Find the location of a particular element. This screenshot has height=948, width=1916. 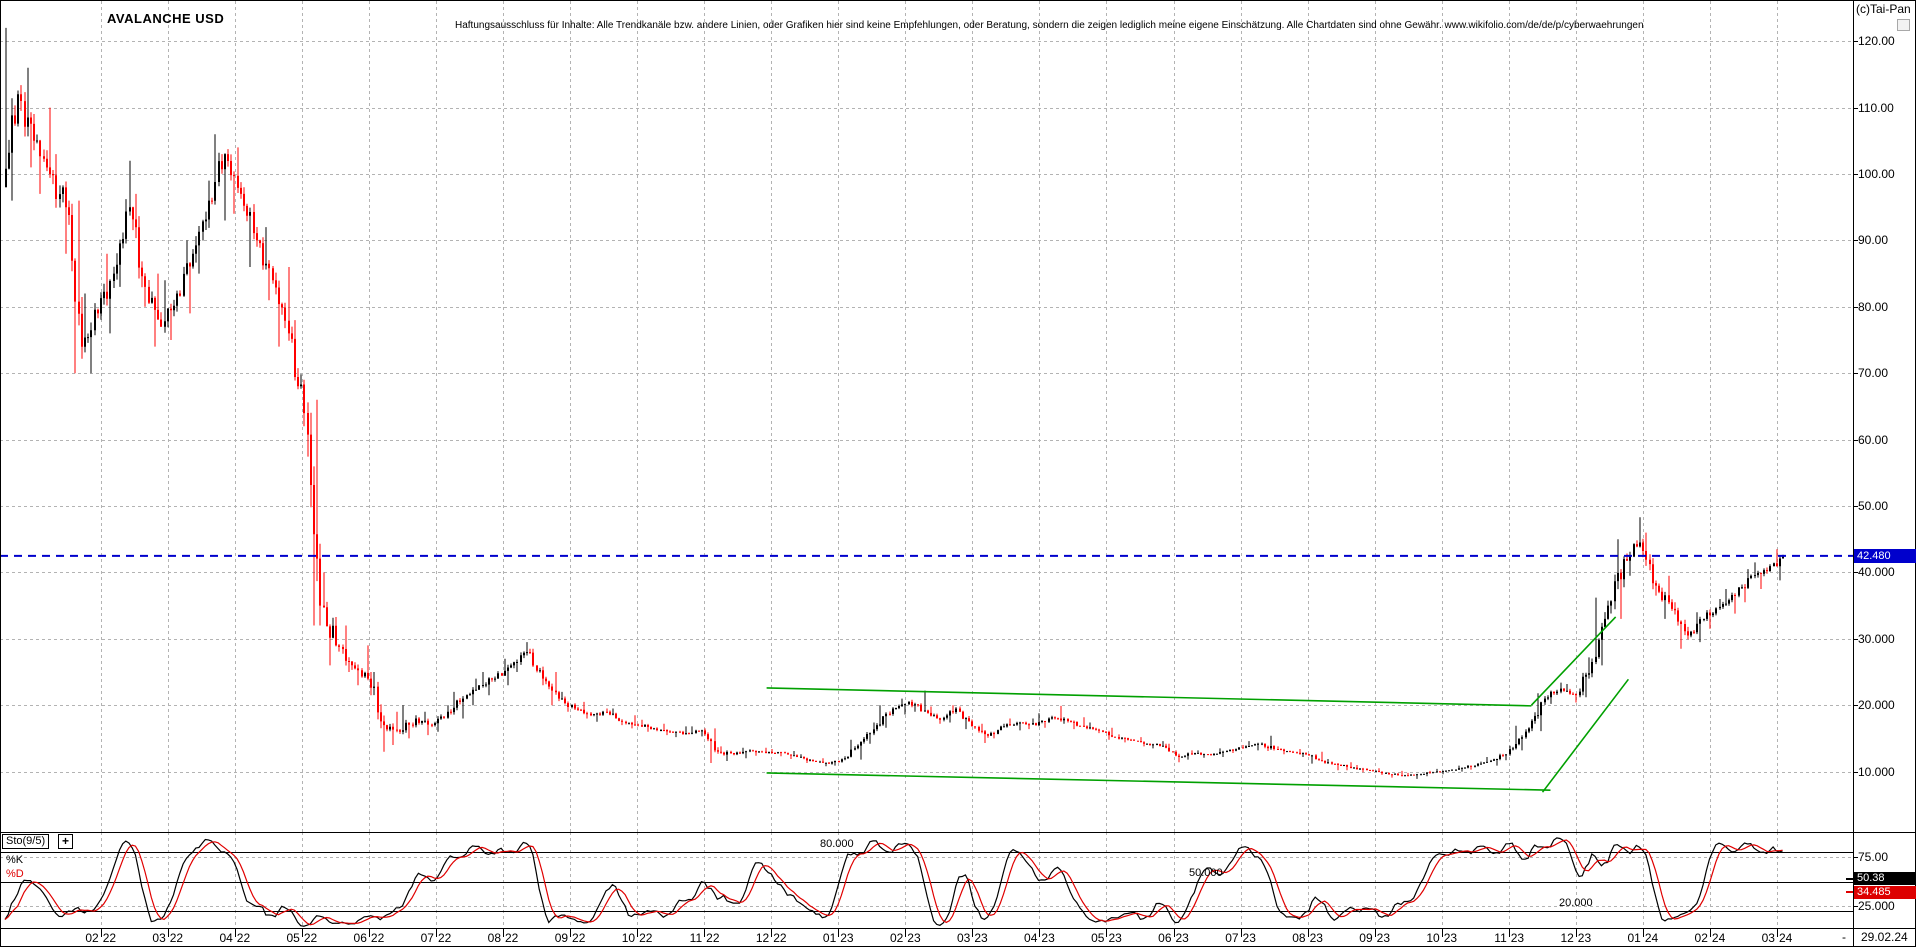

sto-k-value-badge: 50.38 is located at coordinates (1885, 878).